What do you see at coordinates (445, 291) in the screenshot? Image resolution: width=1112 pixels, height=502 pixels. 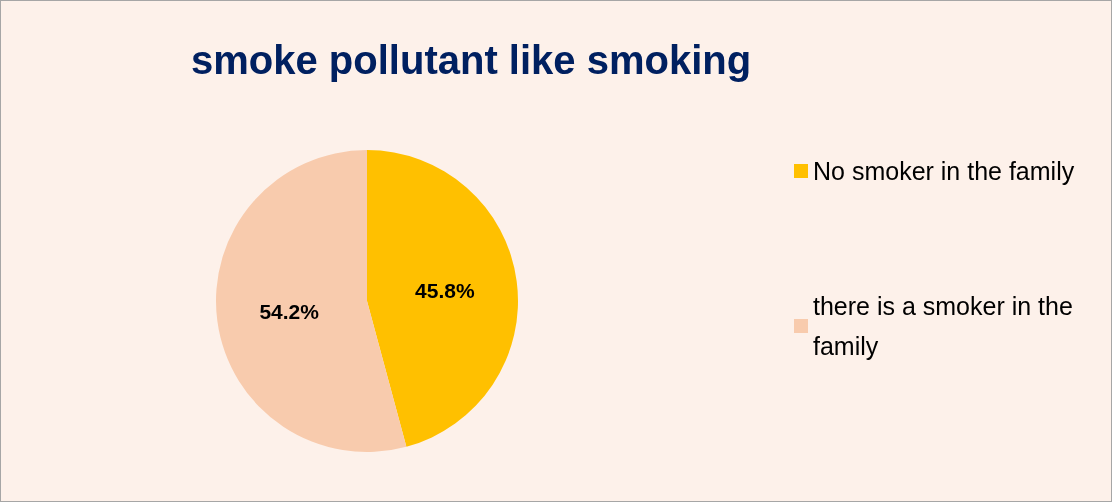 I see `data-label: 45.8%` at bounding box center [445, 291].